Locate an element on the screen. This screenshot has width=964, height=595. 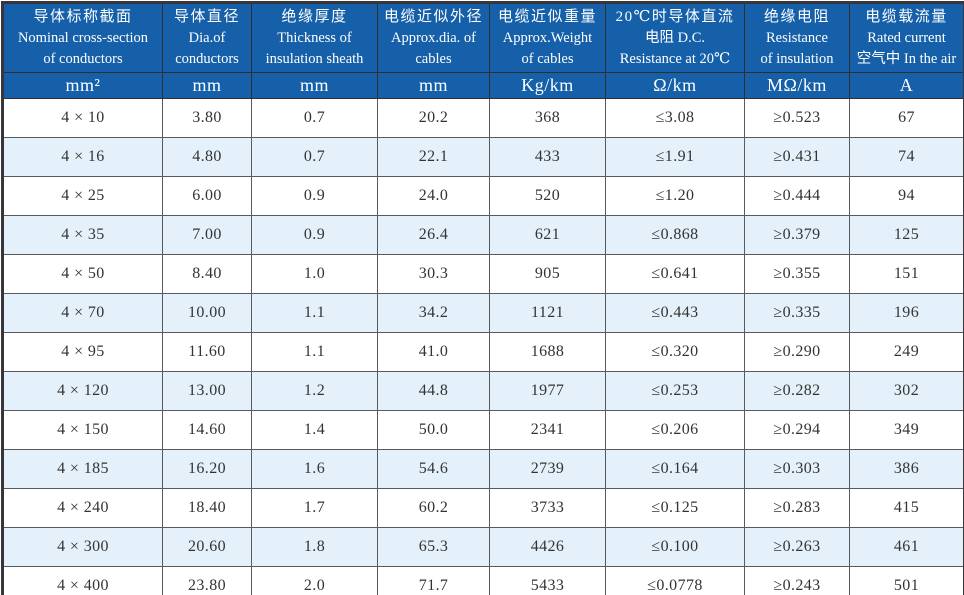
cell-approx-diameter: 20.2 is located at coordinates (433, 118).